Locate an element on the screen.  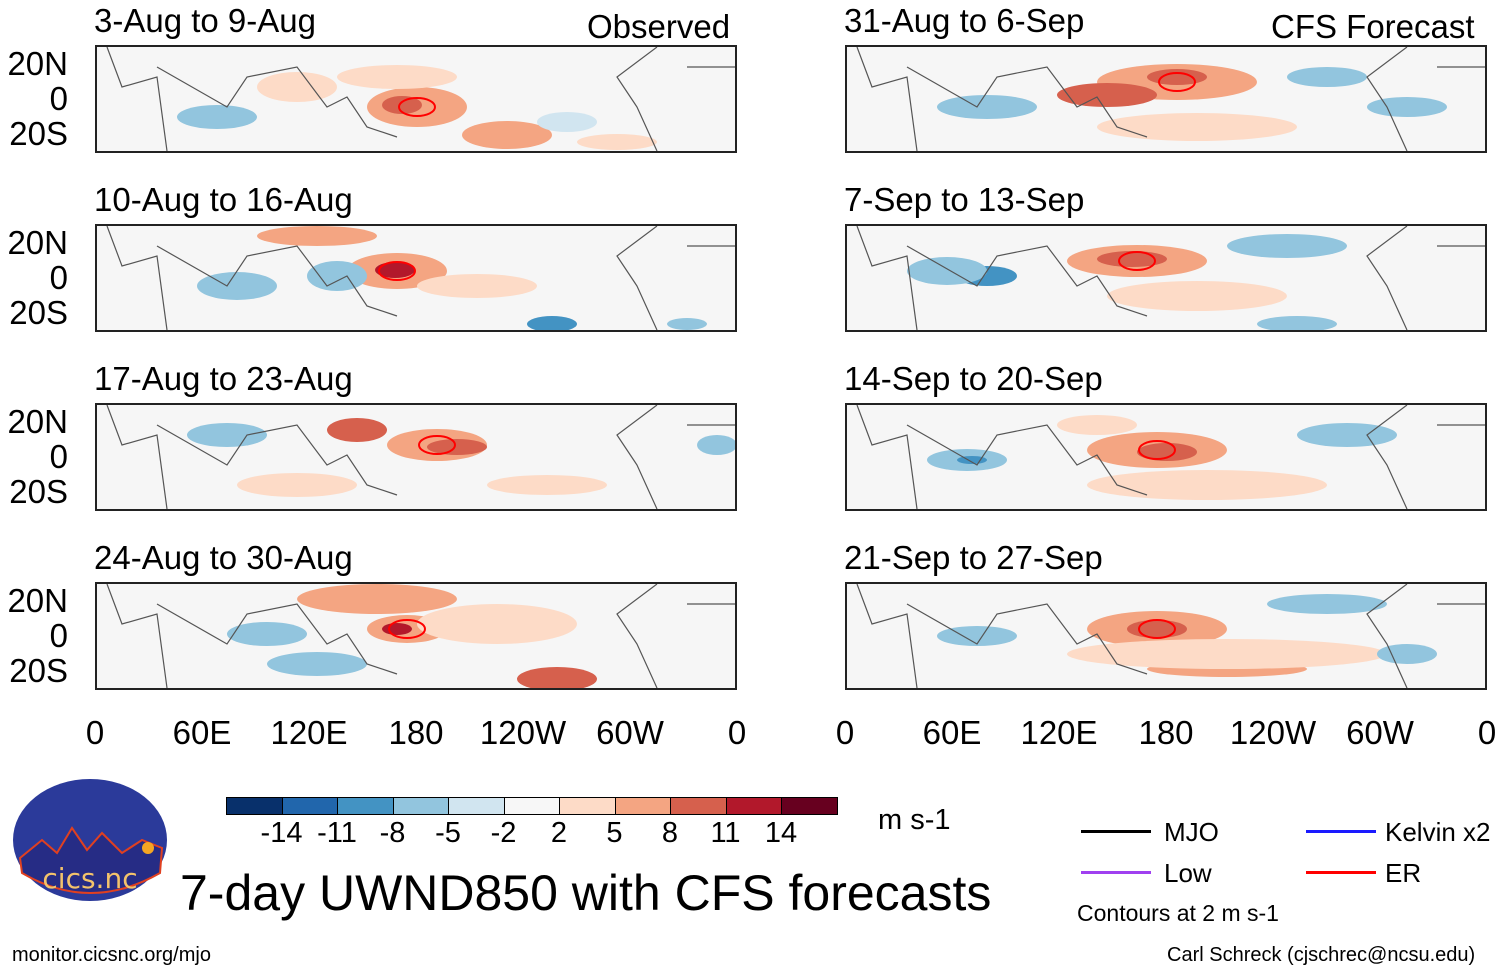
legend-line-kelvin is located at coordinates (1341, 831).